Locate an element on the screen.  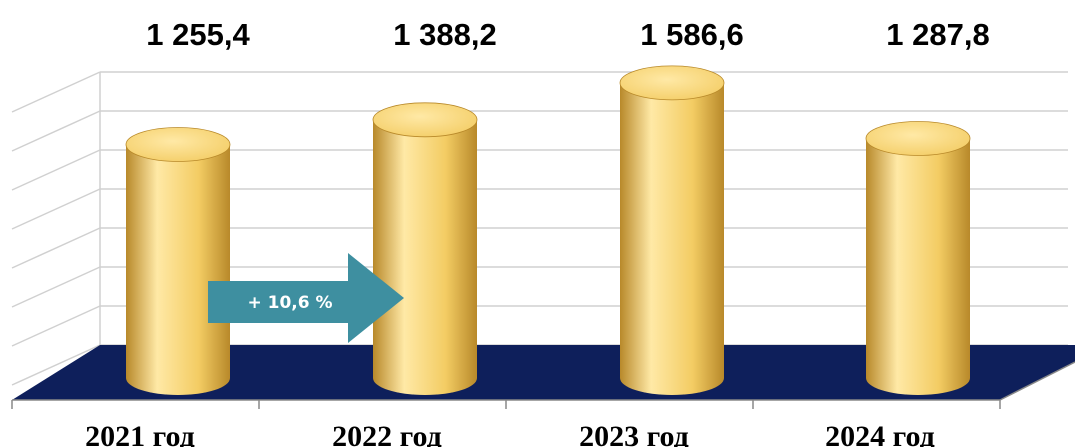
annotation-arrow: + 10,6 % is located at coordinates (306, 298).